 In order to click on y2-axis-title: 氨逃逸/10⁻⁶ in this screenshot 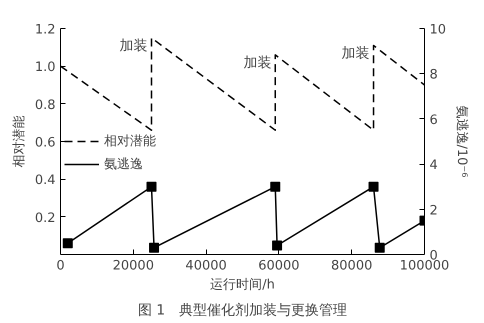, I will do `click(462, 142)`.